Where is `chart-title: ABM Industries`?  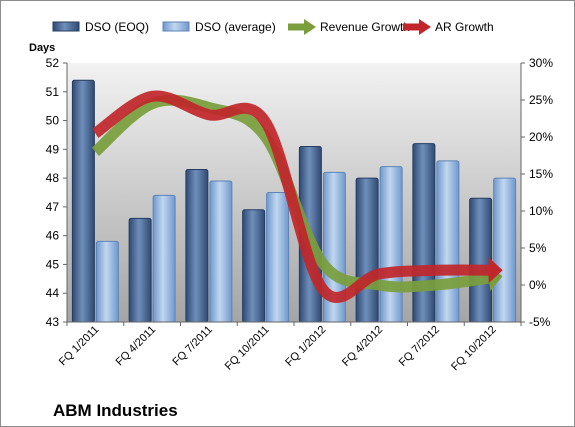 chart-title: ABM Industries is located at coordinates (115, 410).